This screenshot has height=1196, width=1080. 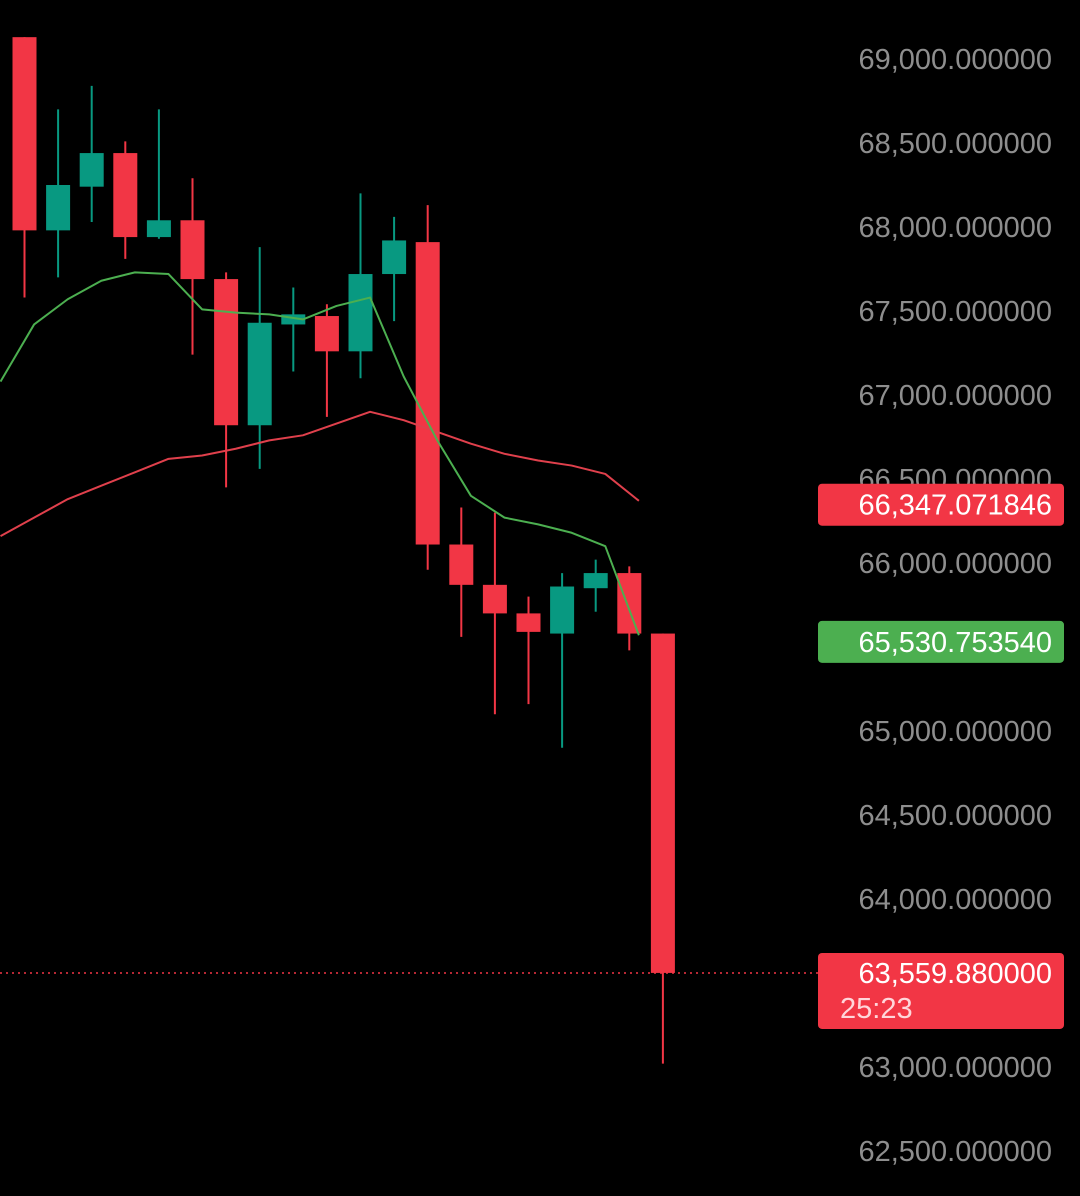 I want to click on ma-slow-line, so click(x=320, y=473).